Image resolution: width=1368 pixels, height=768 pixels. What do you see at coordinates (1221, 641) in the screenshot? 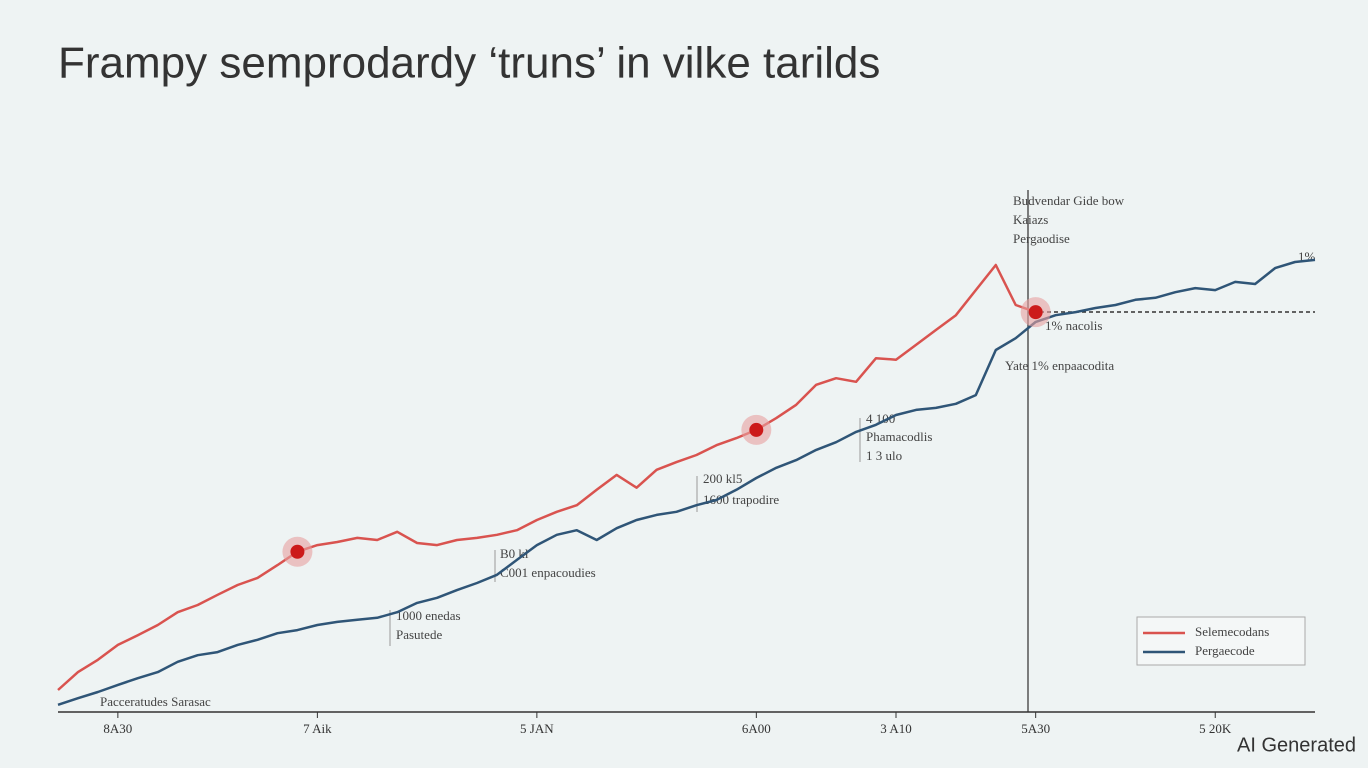
I see `legend-box` at bounding box center [1221, 641].